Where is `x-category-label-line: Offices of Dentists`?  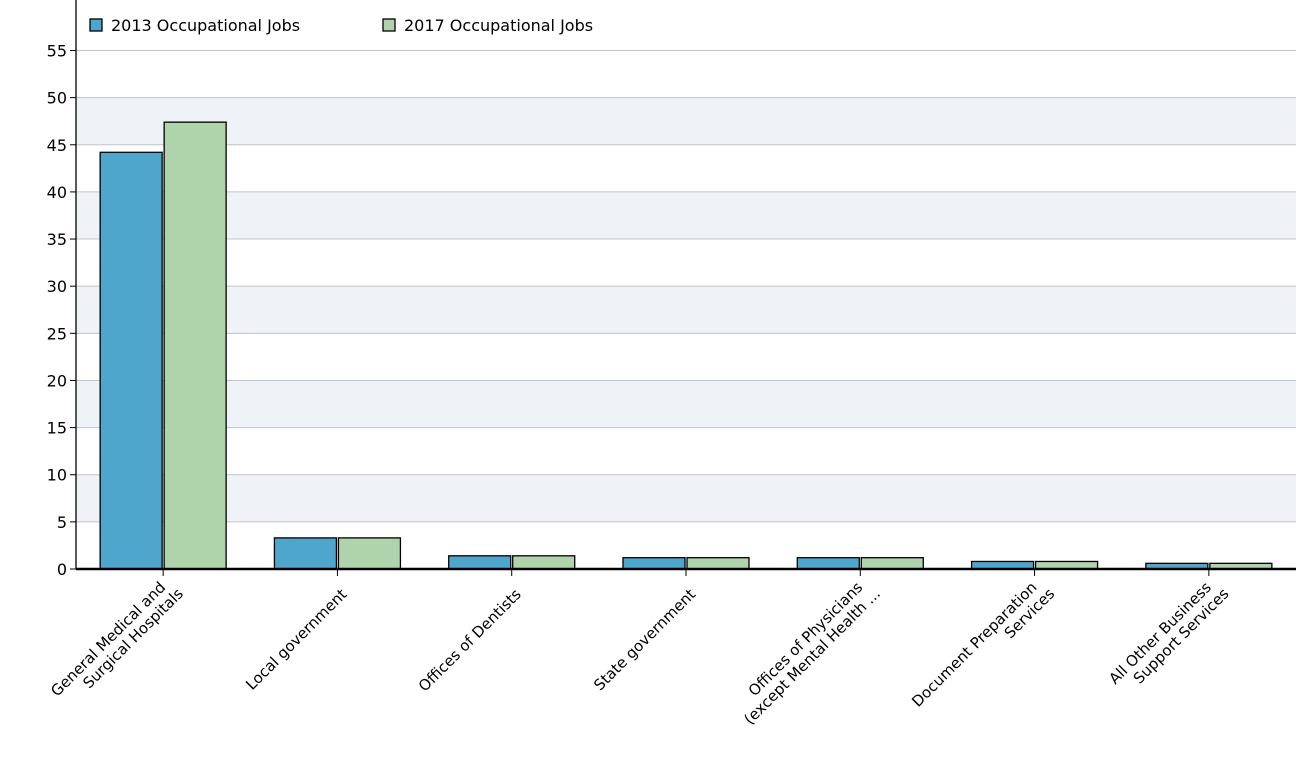 x-category-label-line: Offices of Dentists is located at coordinates (470, 640).